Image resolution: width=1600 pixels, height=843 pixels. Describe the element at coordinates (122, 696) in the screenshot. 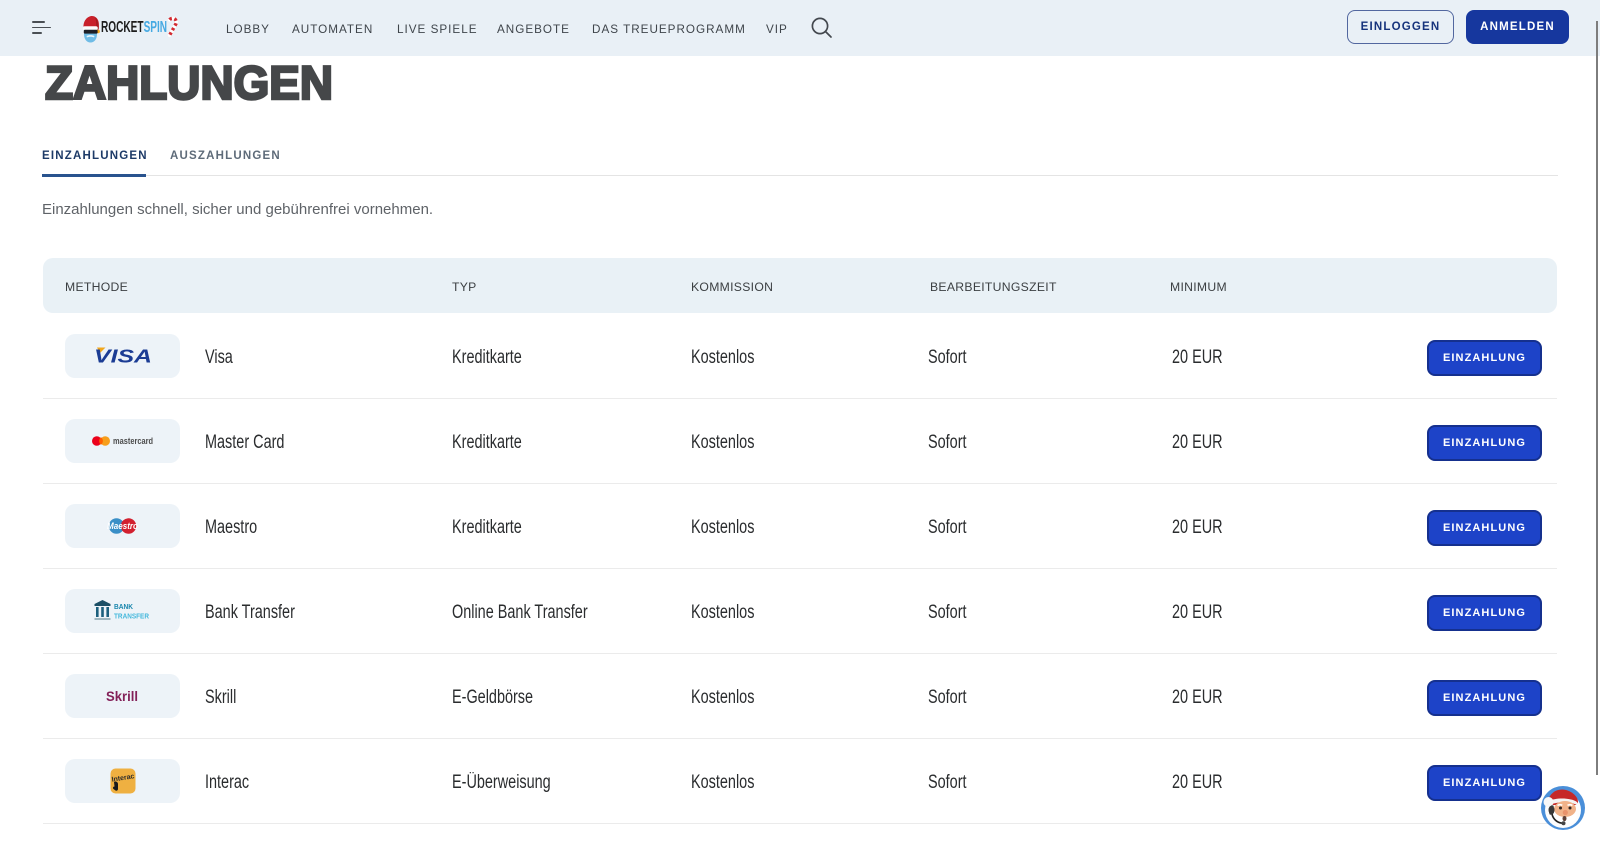

I see `svg-text: Skrill` at that location.